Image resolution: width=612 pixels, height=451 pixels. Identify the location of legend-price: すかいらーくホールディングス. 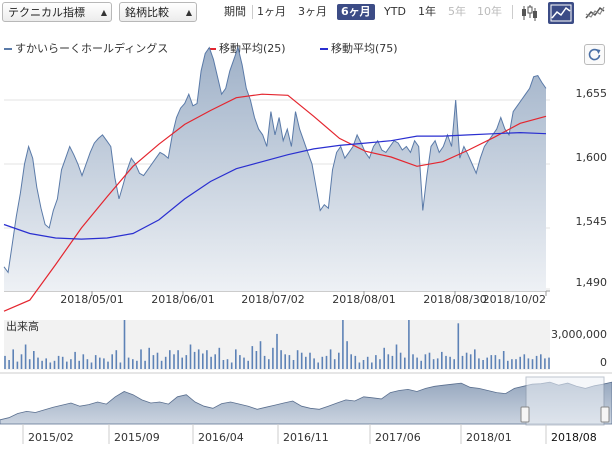
(86, 48).